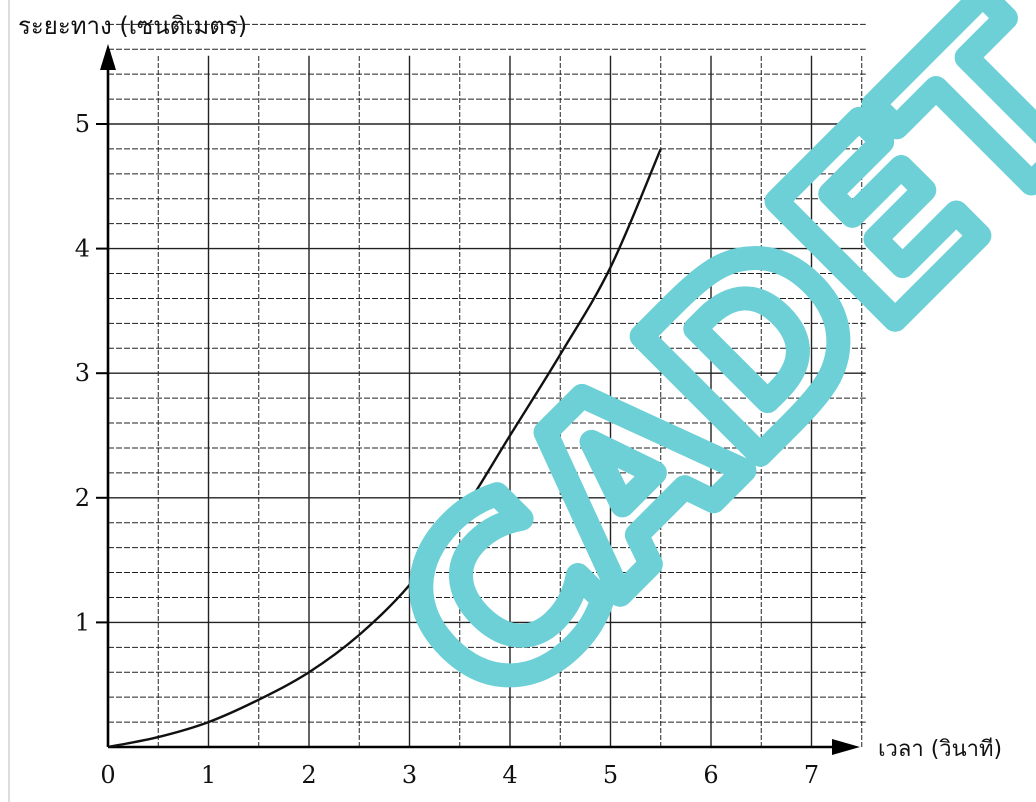  I want to click on x-axis-arrow, so click(846, 747).